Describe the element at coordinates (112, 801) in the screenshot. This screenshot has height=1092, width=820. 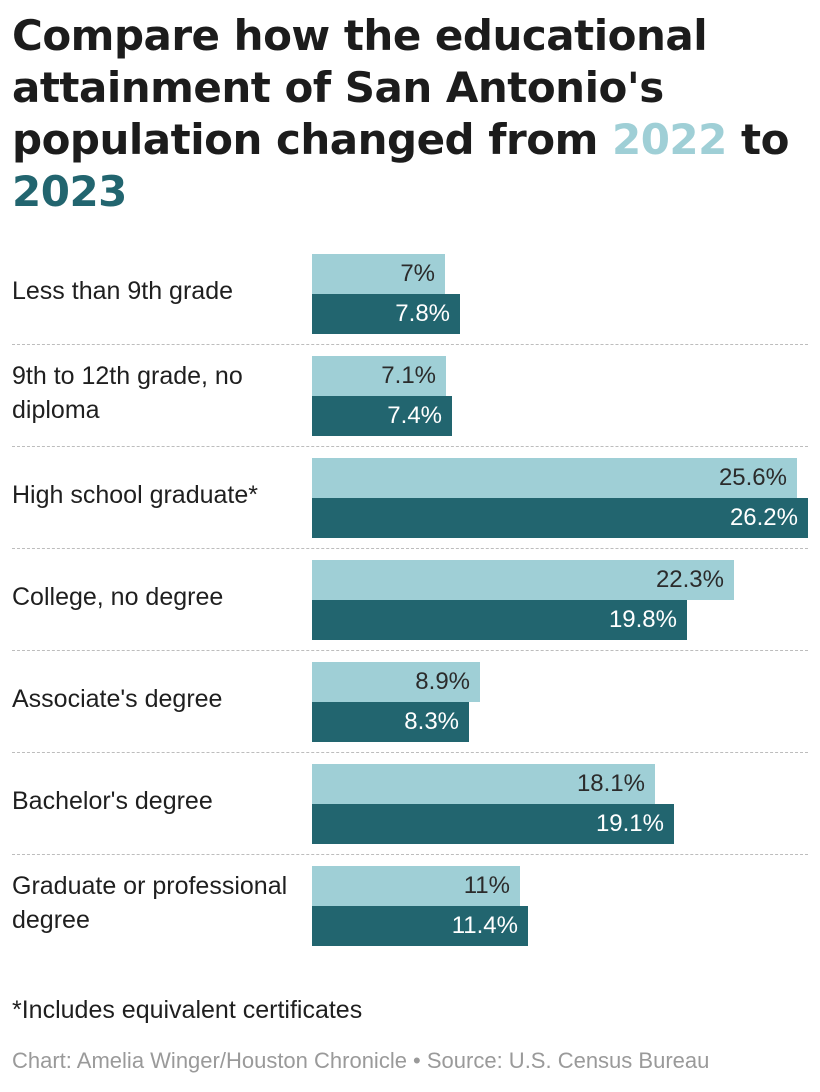
I see `category-label: Bachelor's degree` at that location.